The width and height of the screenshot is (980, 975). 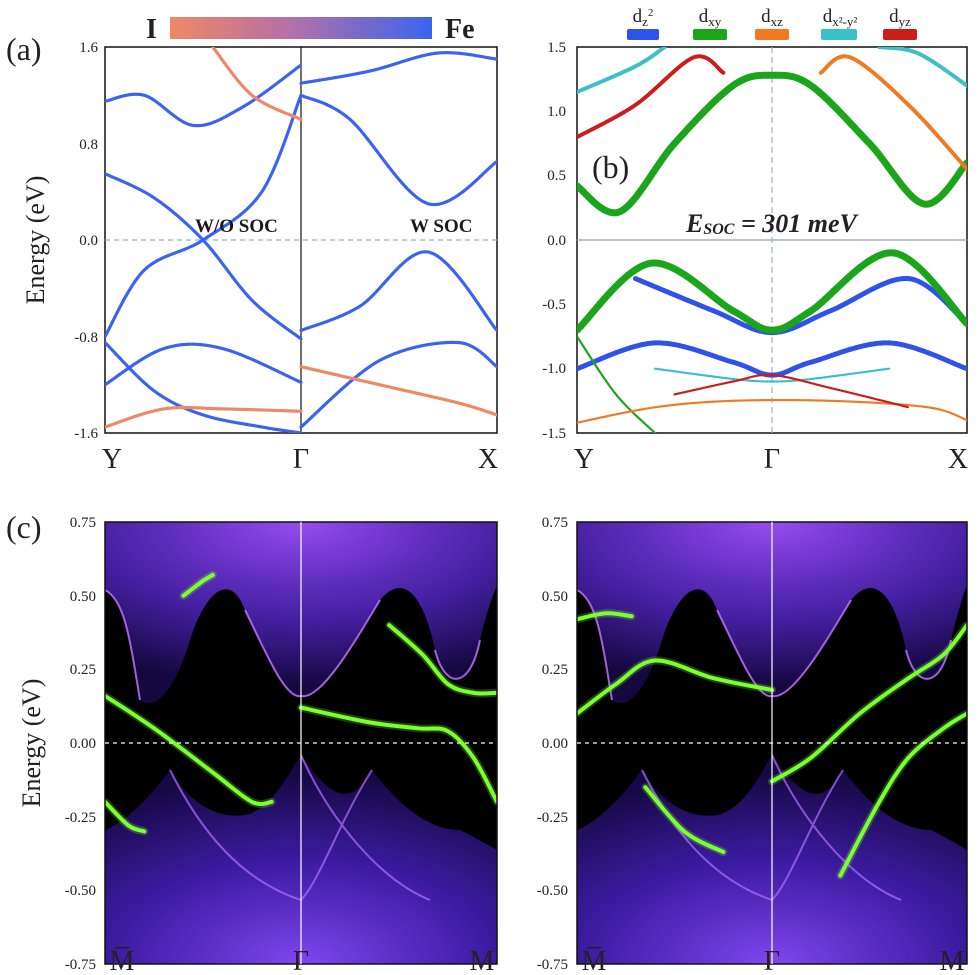 I want to click on orbital-band-dz2-valence, so click(x=800, y=306).